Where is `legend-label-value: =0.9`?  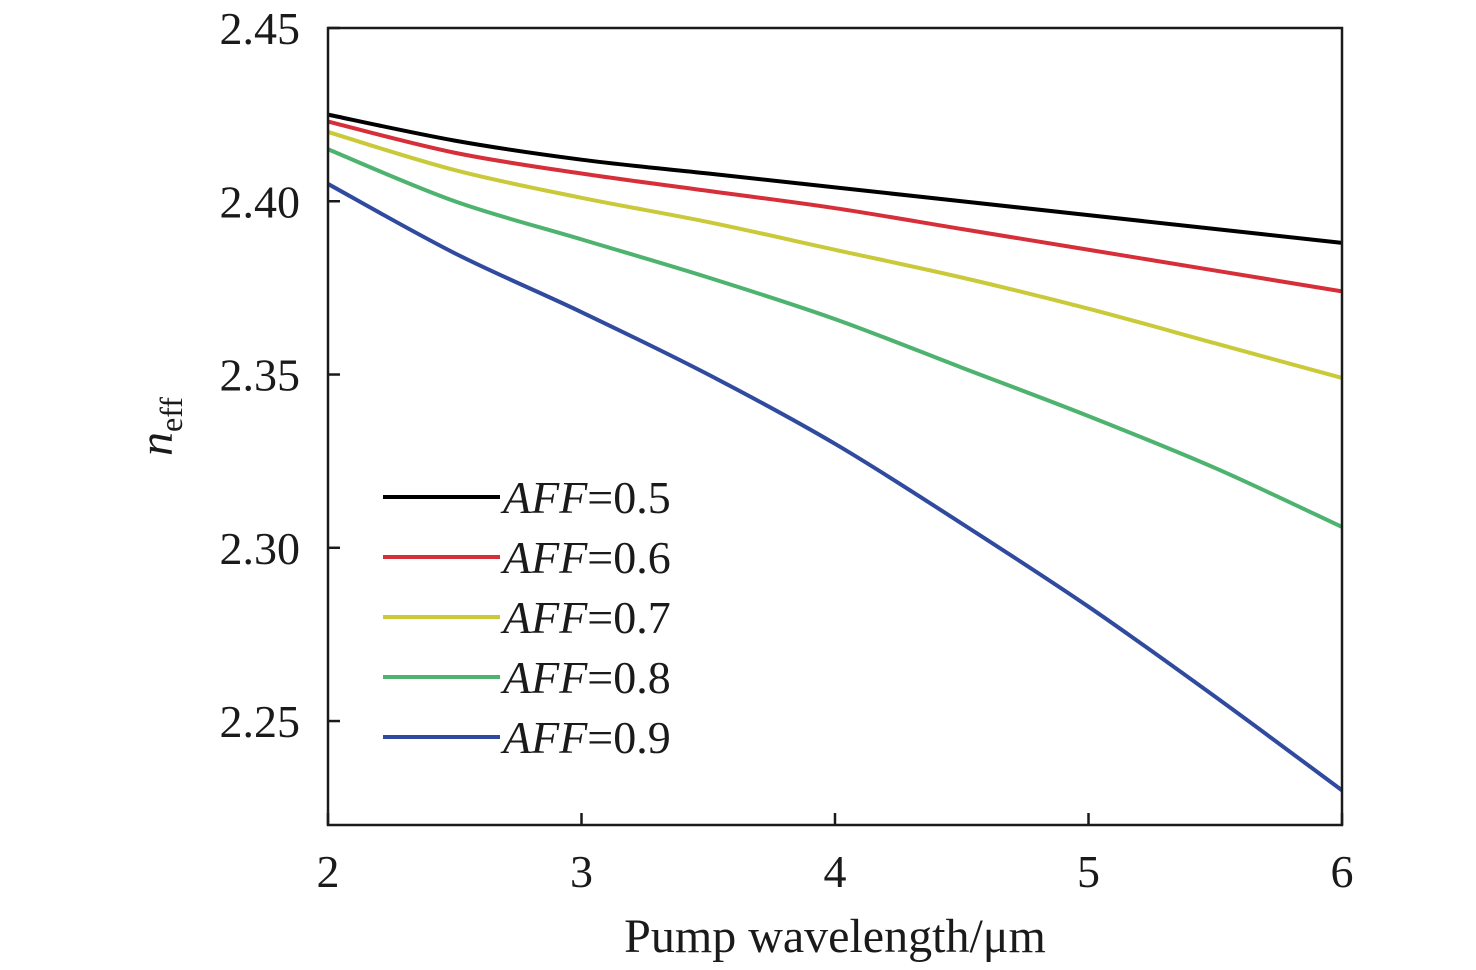 legend-label-value: =0.9 is located at coordinates (628, 737).